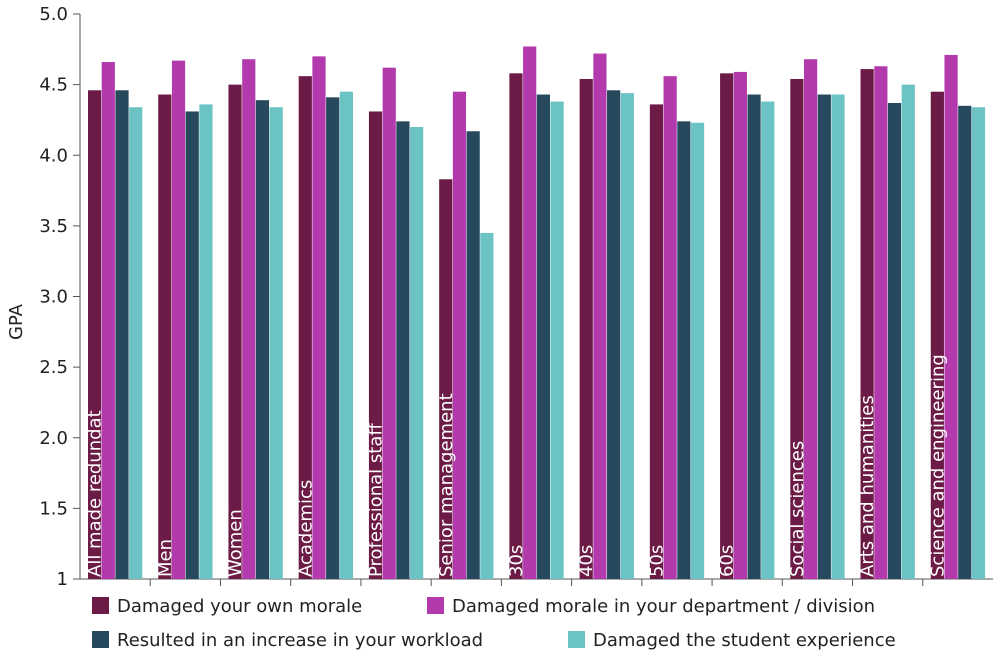 This screenshot has height=666, width=1000. Describe the element at coordinates (165, 558) in the screenshot. I see `category-label: Men` at that location.